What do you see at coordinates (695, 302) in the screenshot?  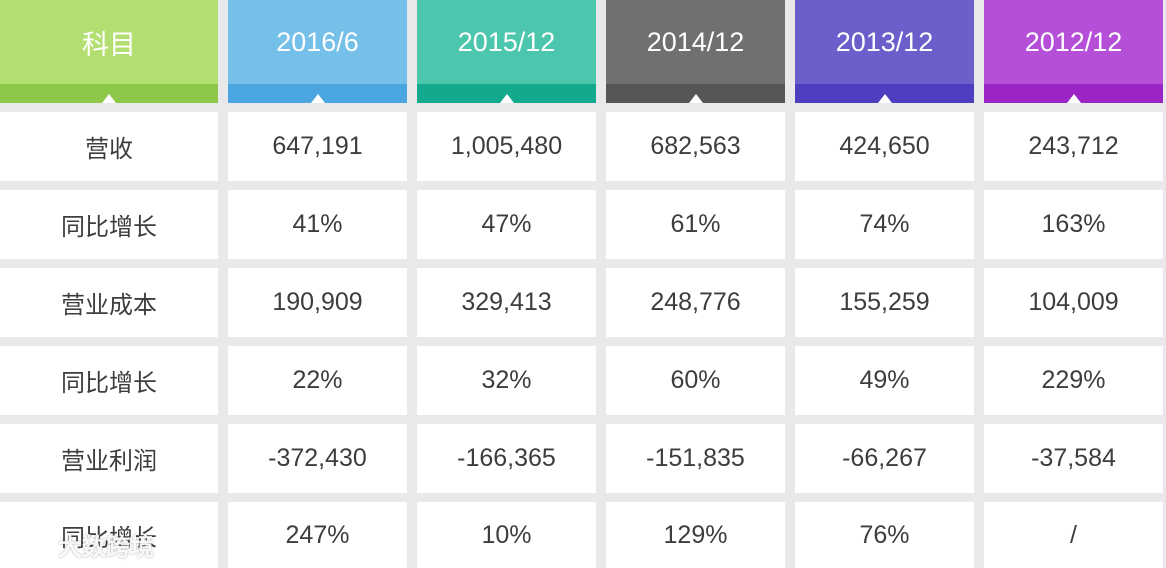 I see `table-cell: 248,776` at bounding box center [695, 302].